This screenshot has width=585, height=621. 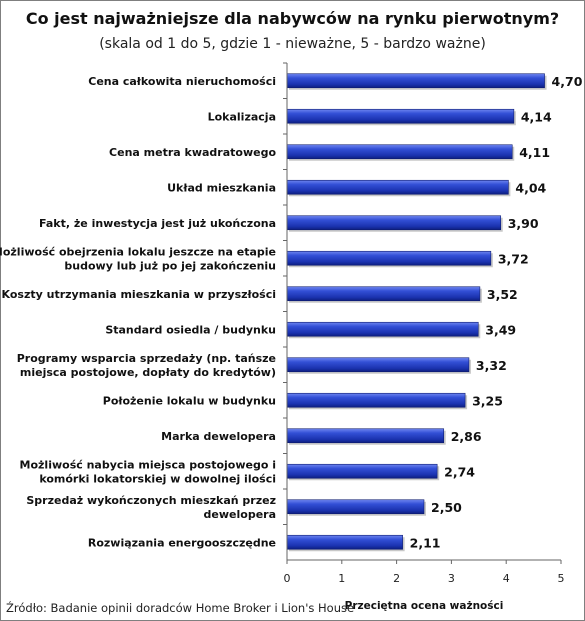 What do you see at coordinates (189, 400) in the screenshot?
I see `category-label: Położenie lokalu w budynku` at bounding box center [189, 400].